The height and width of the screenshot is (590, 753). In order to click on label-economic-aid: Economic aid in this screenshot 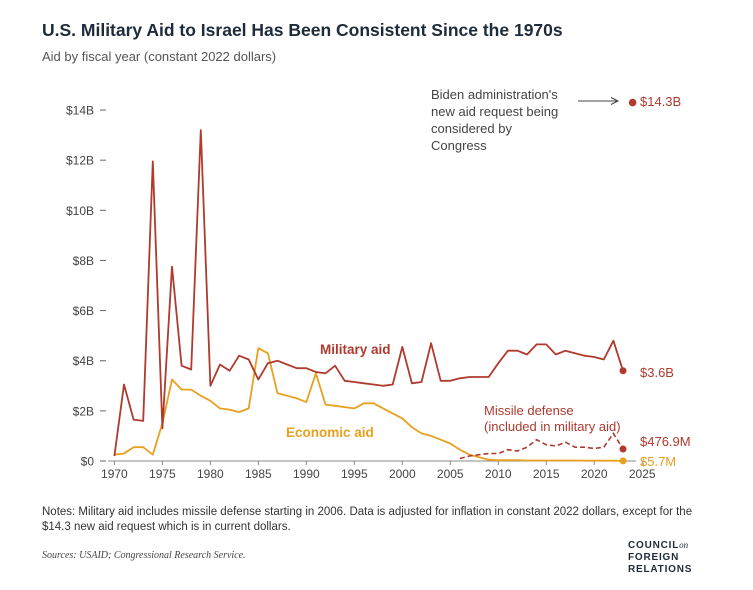, I will do `click(330, 432)`.